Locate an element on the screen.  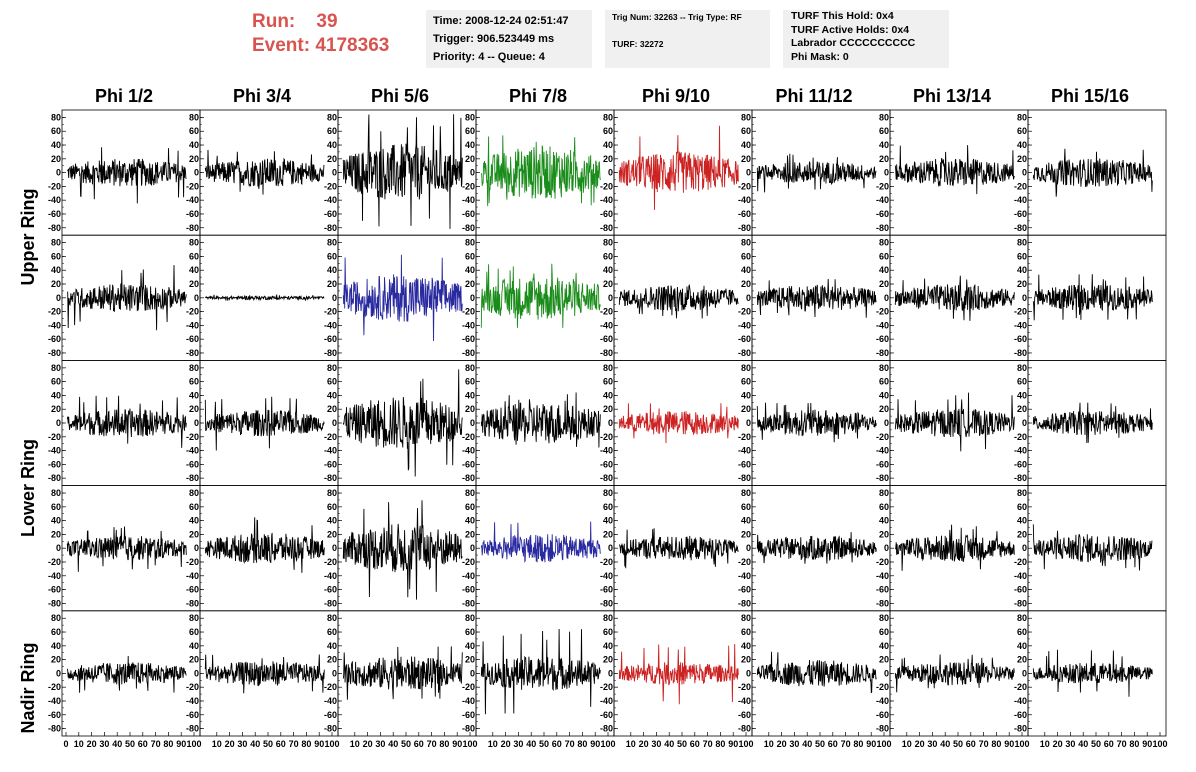
column-header-phi-15-16: Phi 15/16 is located at coordinates (1090, 96).